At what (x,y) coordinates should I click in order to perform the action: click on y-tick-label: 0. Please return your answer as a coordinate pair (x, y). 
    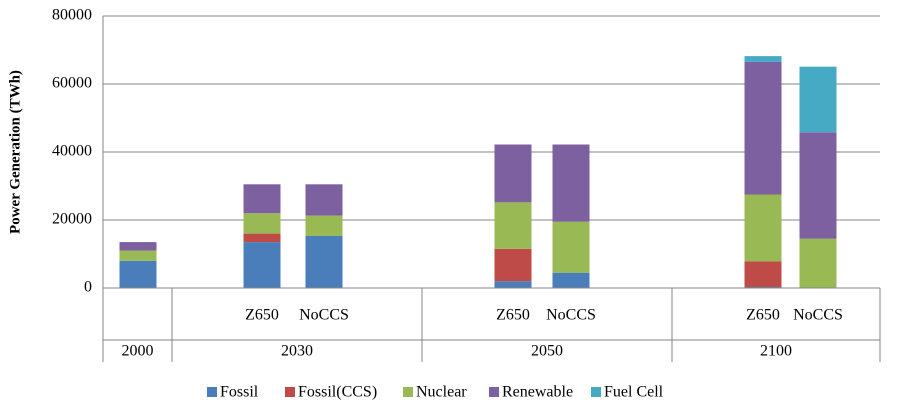
    Looking at the image, I should click on (88, 287).